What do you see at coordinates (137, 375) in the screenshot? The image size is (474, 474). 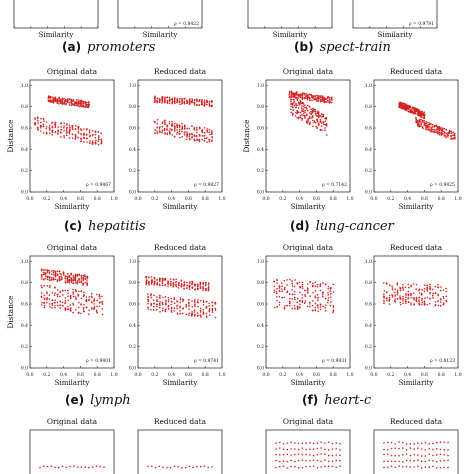 I see `lymph-reduced-xtick-label-0: 0.0` at bounding box center [137, 375].